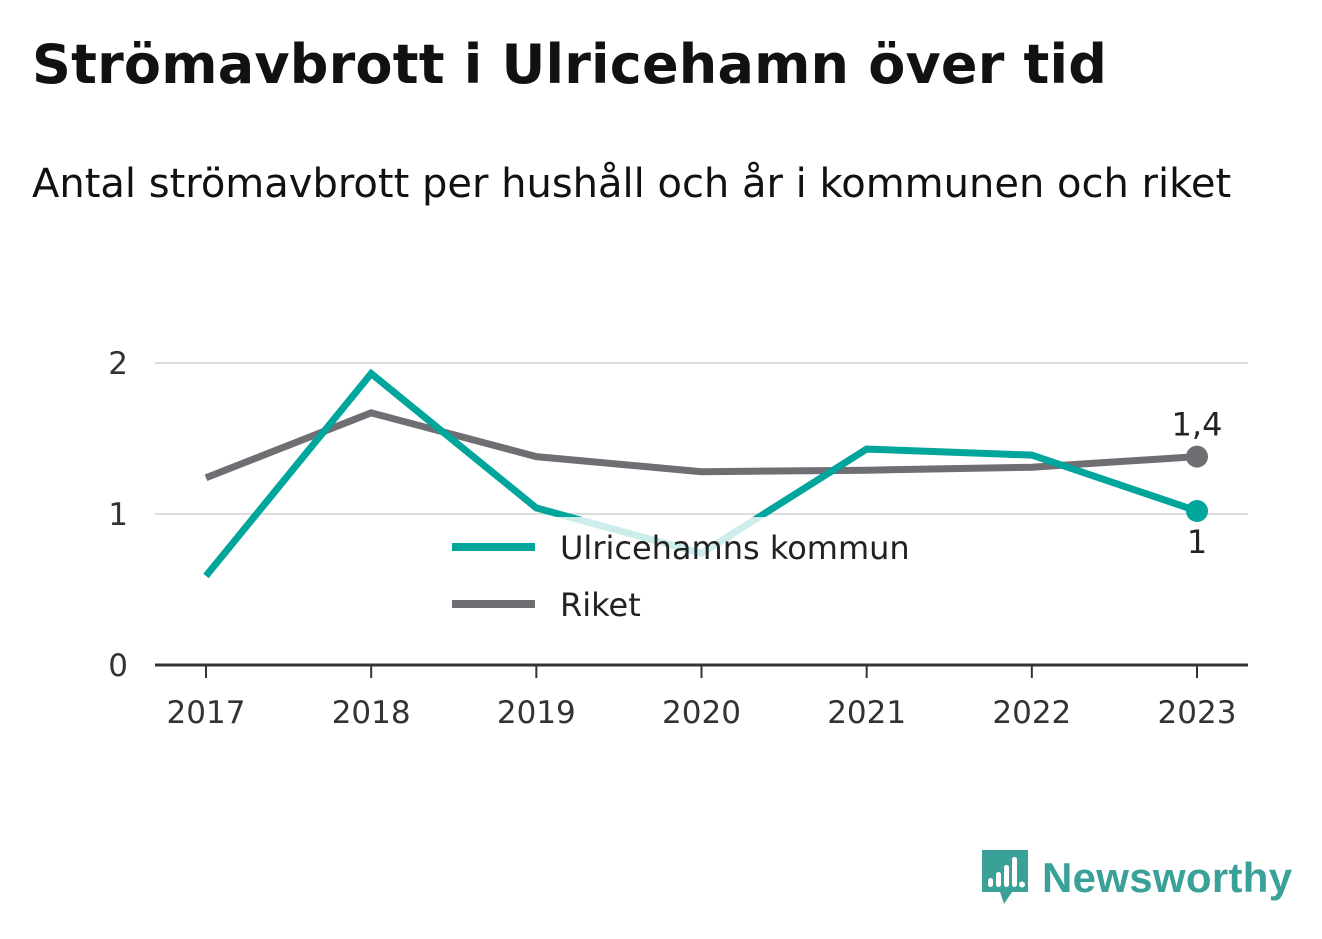 This screenshot has height=939, width=1322. I want to click on bar-chart-speech-bubble-icon, so click(1005, 877).